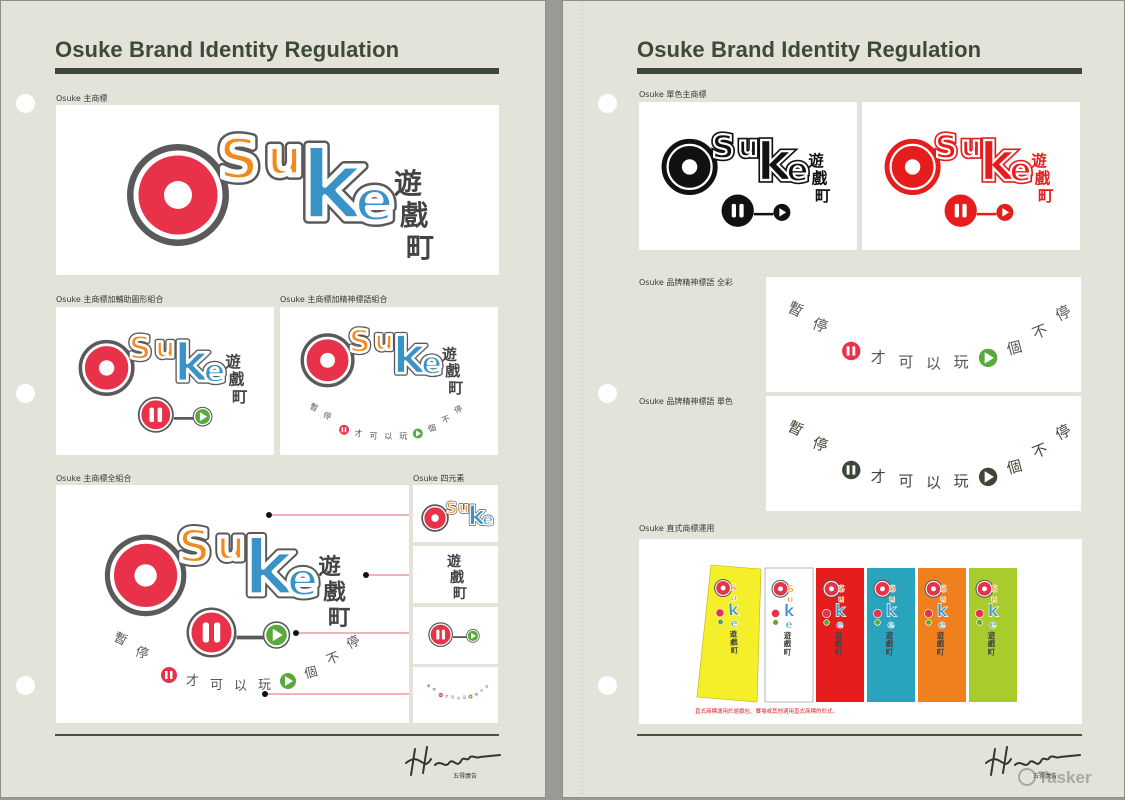 This screenshot has width=1125, height=800. What do you see at coordinates (110, 299) in the screenshot?
I see `label-logo-graphic: Osuke 主商標加輔助圖形組合` at bounding box center [110, 299].